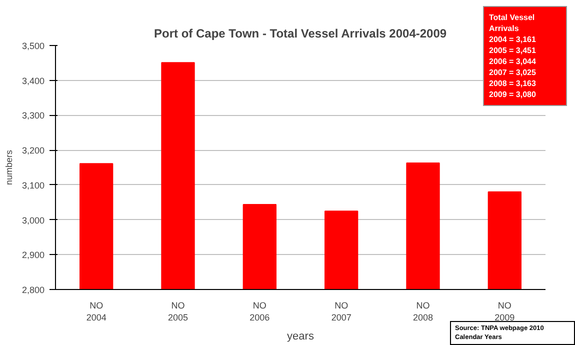 The image size is (575, 345). I want to click on y-tick-label: 3,200, so click(33, 151).